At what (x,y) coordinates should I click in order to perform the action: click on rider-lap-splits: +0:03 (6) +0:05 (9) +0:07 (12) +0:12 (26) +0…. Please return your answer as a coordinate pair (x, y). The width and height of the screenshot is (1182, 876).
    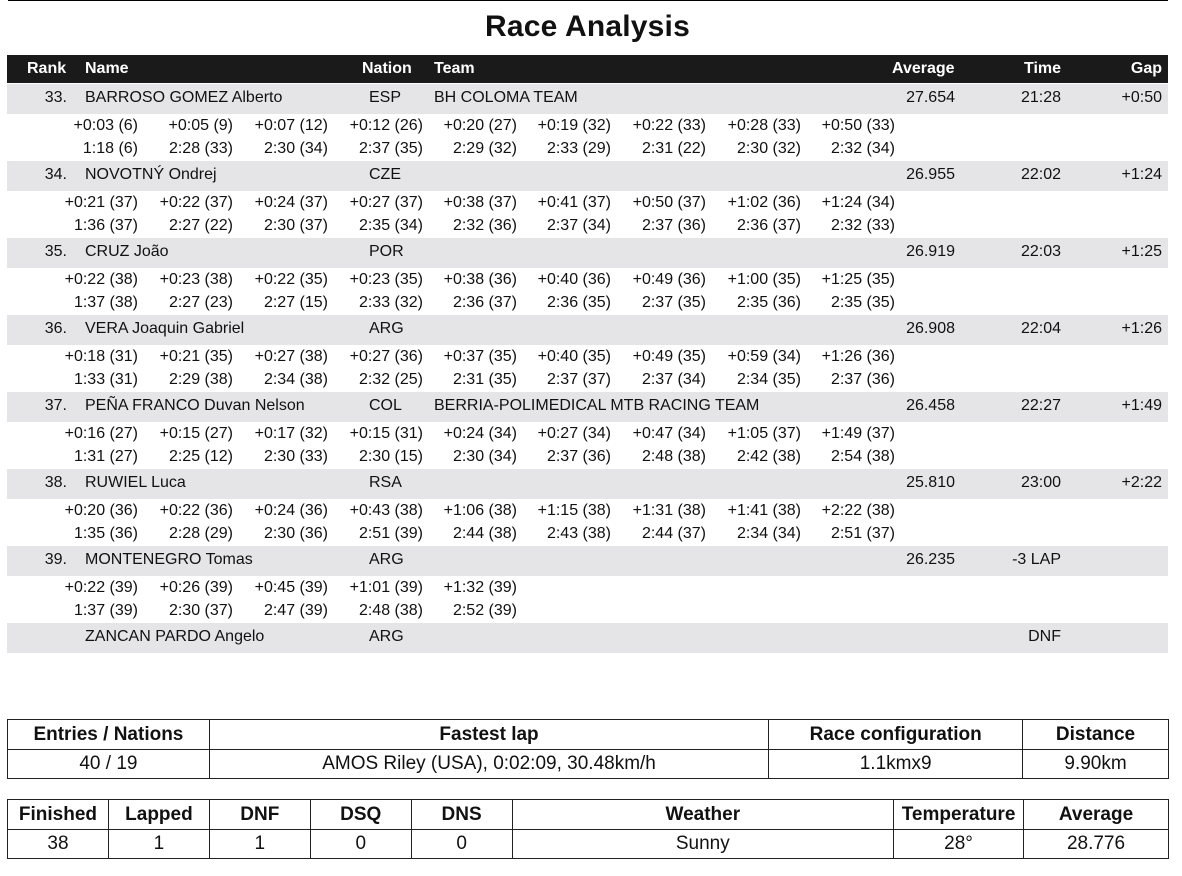
    Looking at the image, I should click on (587, 139).